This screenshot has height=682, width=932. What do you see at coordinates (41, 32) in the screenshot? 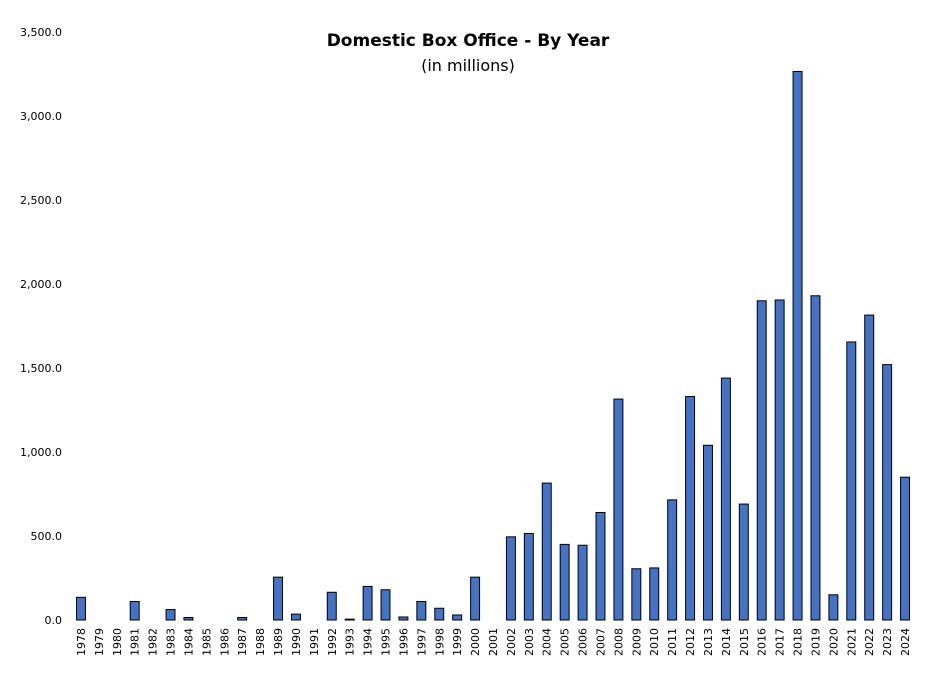
I see `y-tick-label: 3,500.0` at bounding box center [41, 32].